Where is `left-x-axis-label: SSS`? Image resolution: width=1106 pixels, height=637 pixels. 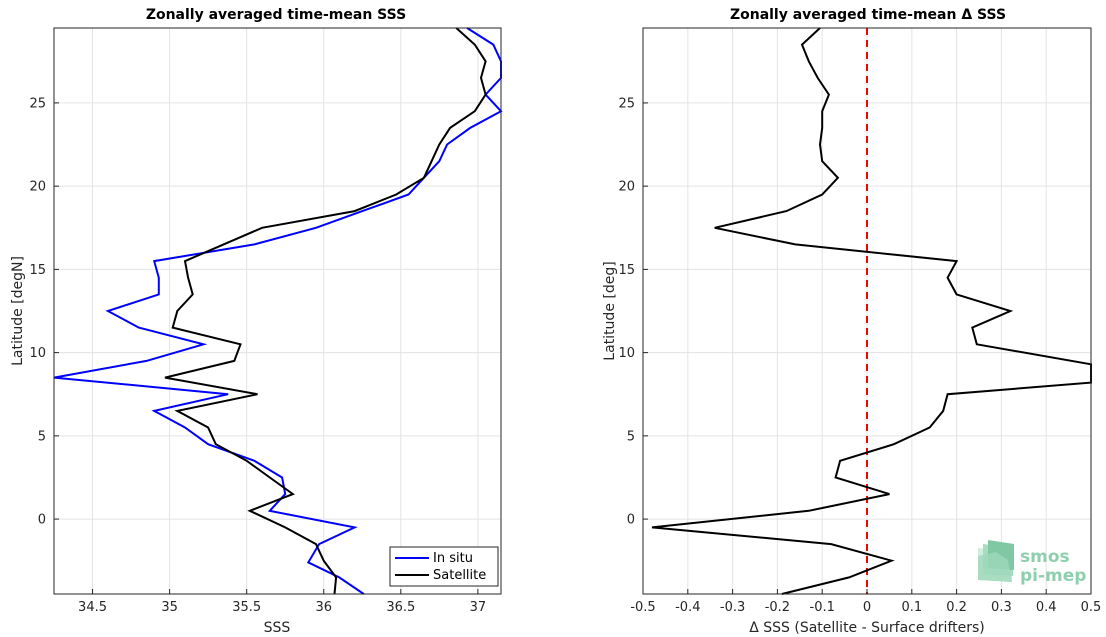 left-x-axis-label: SSS is located at coordinates (277, 628).